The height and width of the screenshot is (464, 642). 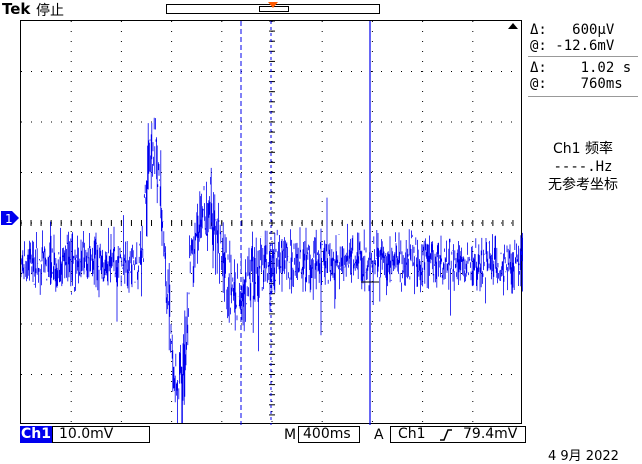 What do you see at coordinates (446, 435) in the screenshot?
I see `rising-edge-icon` at bounding box center [446, 435].